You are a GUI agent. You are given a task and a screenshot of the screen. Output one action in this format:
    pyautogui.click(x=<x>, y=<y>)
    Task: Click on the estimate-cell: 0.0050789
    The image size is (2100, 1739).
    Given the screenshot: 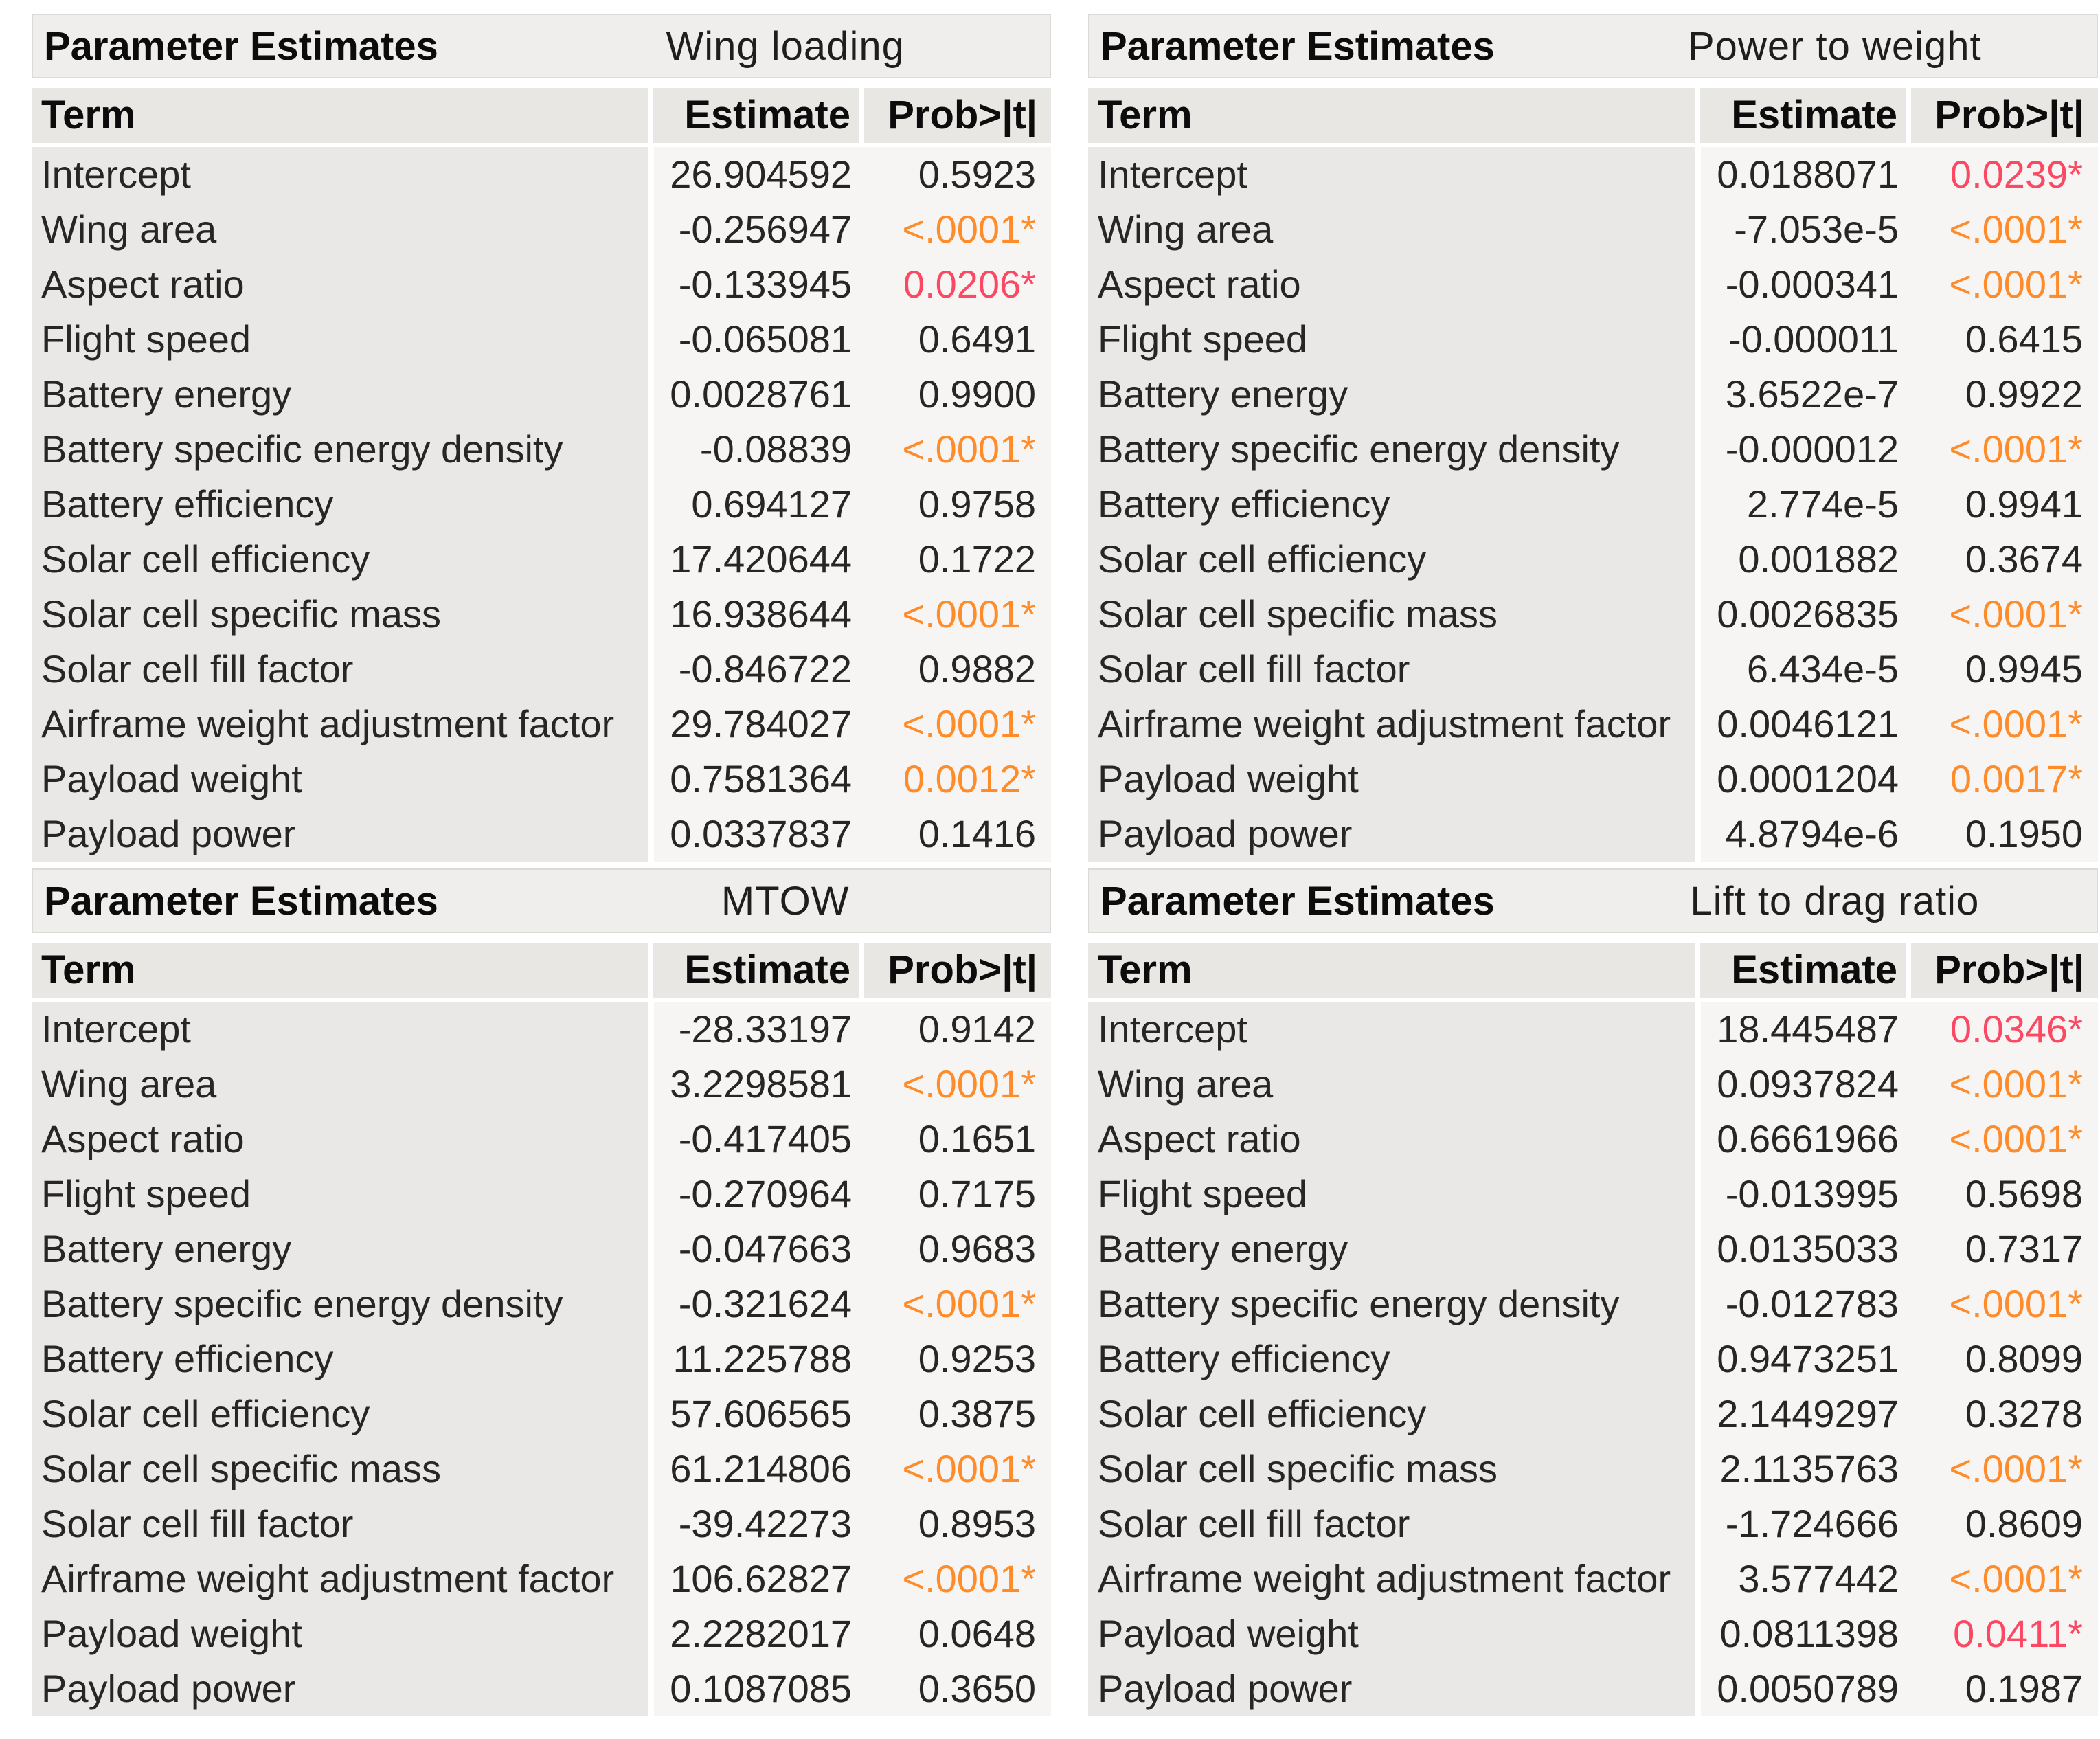 What is the action you would take?
    pyautogui.click(x=1808, y=1688)
    